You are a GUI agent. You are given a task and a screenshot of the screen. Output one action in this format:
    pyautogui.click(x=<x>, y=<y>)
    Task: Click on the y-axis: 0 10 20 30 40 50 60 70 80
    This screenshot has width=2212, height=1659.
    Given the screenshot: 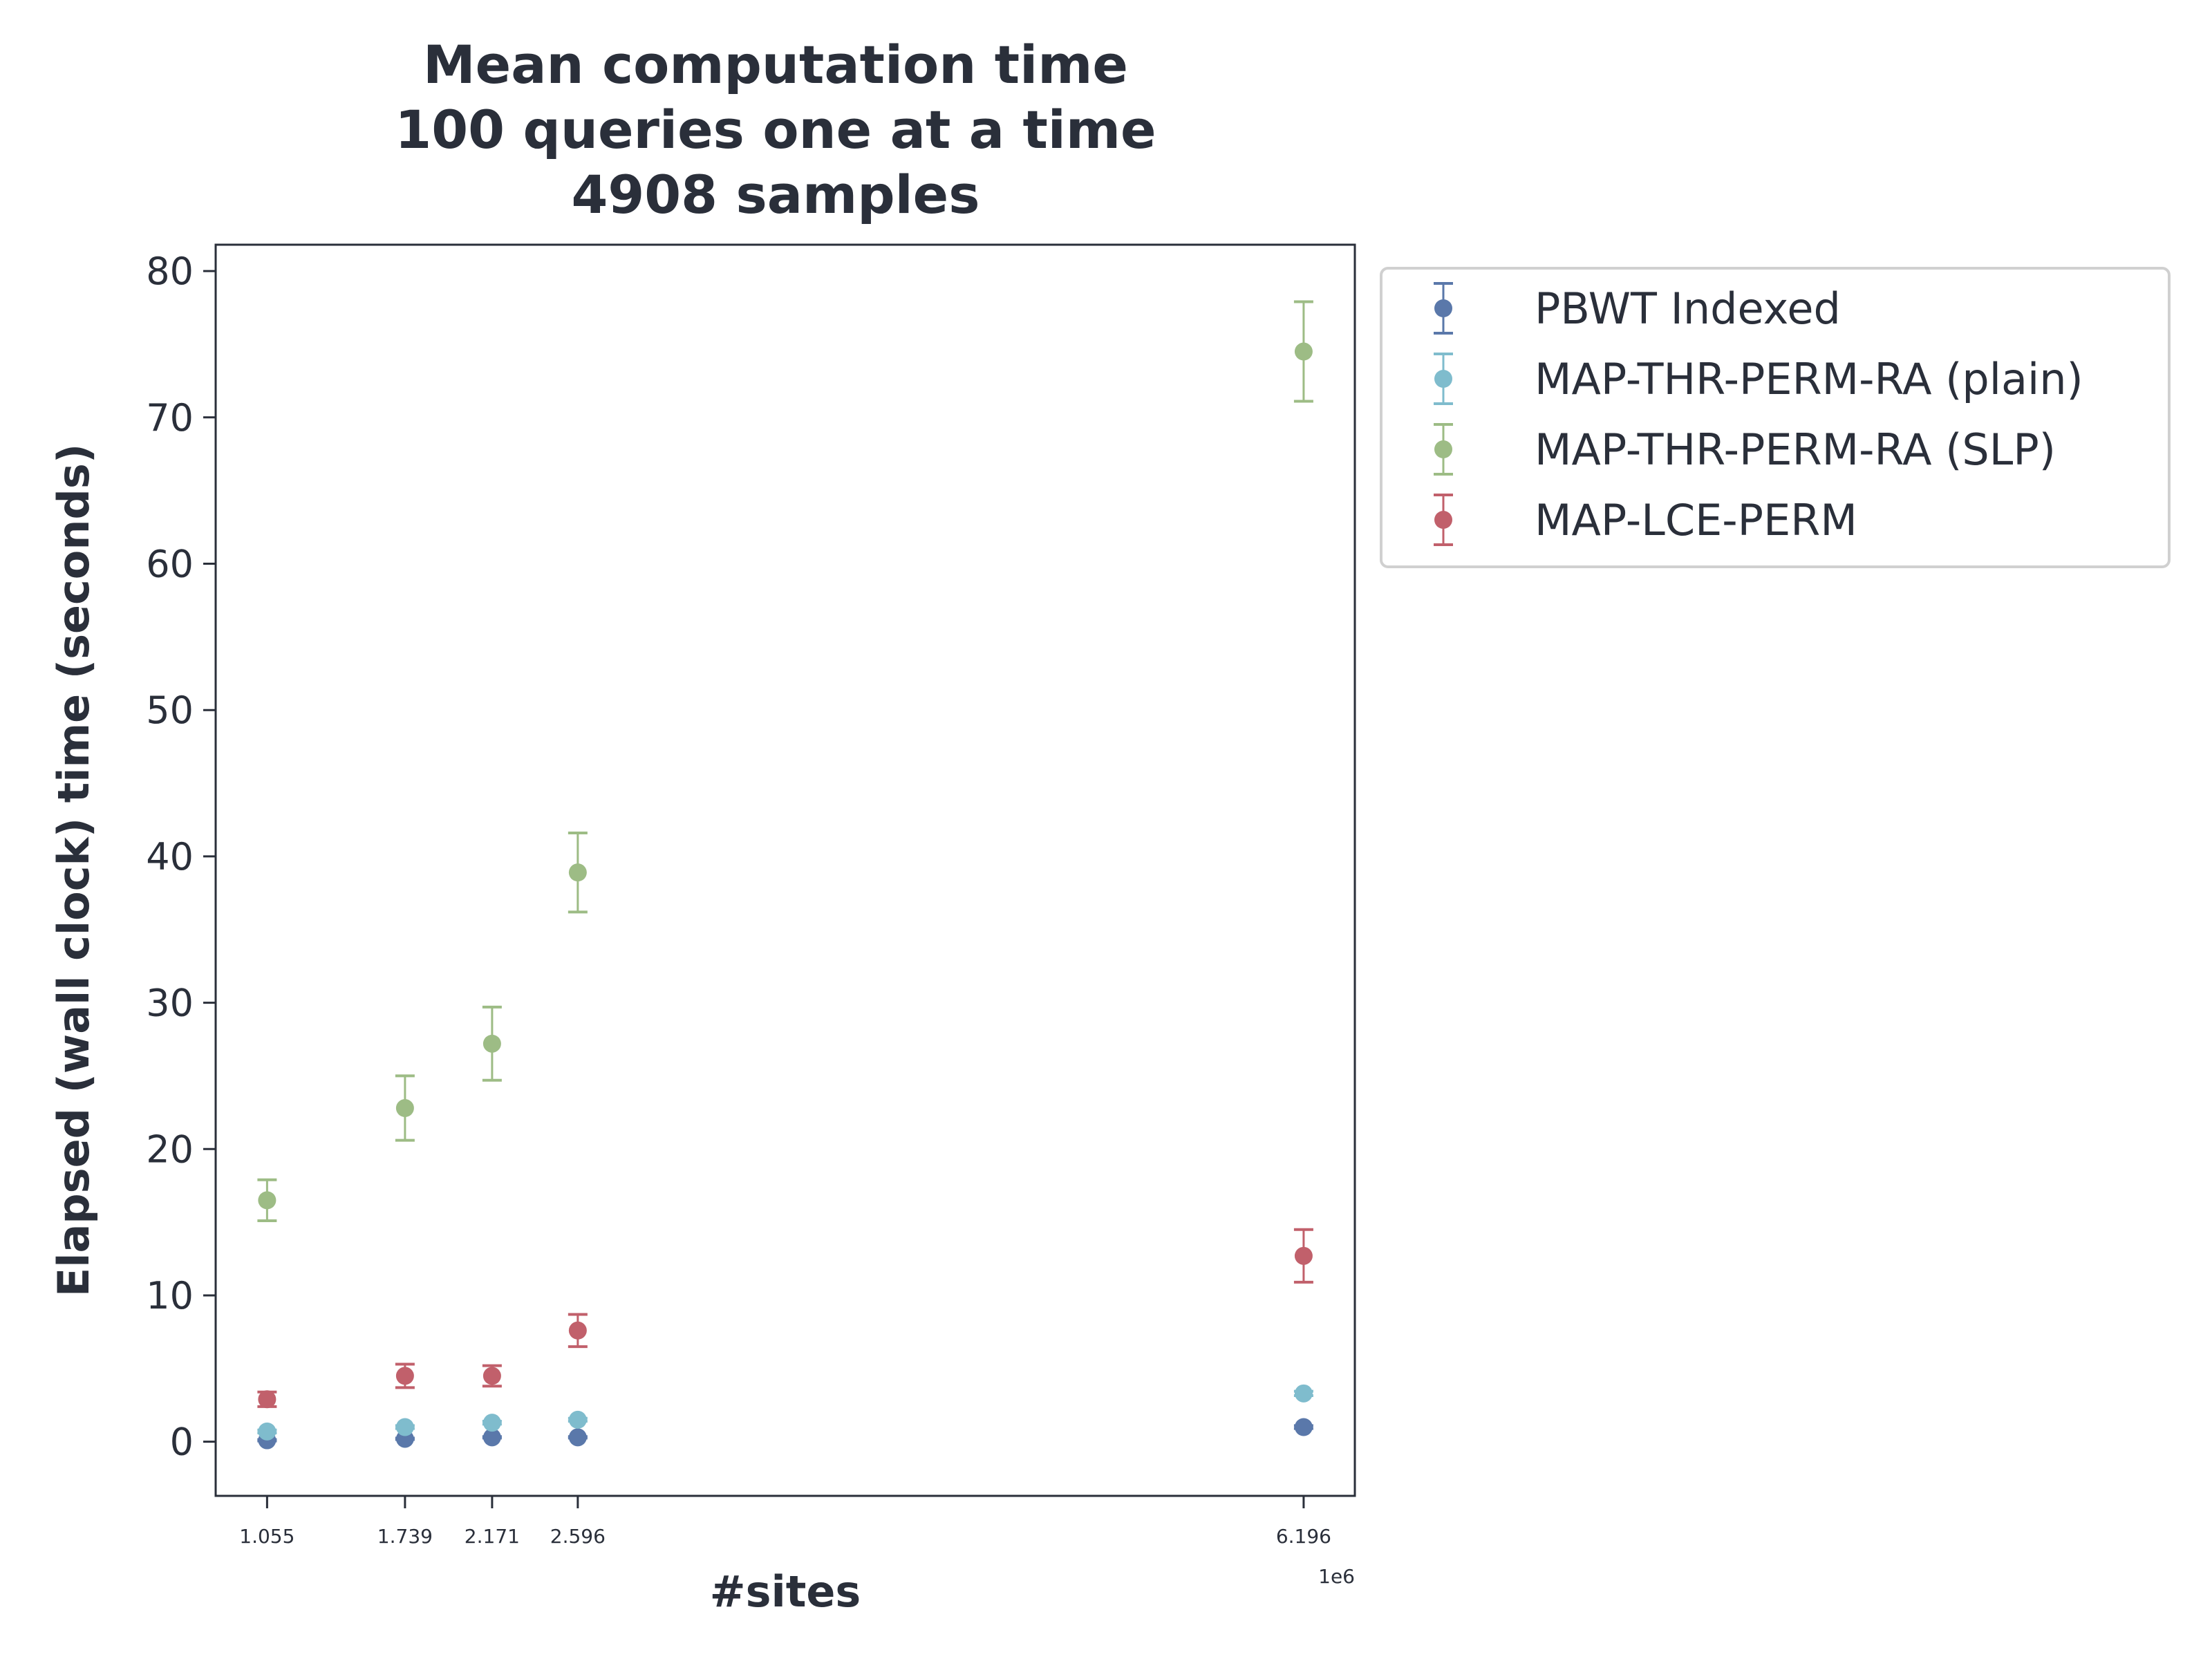 What is the action you would take?
    pyautogui.click(x=181, y=857)
    